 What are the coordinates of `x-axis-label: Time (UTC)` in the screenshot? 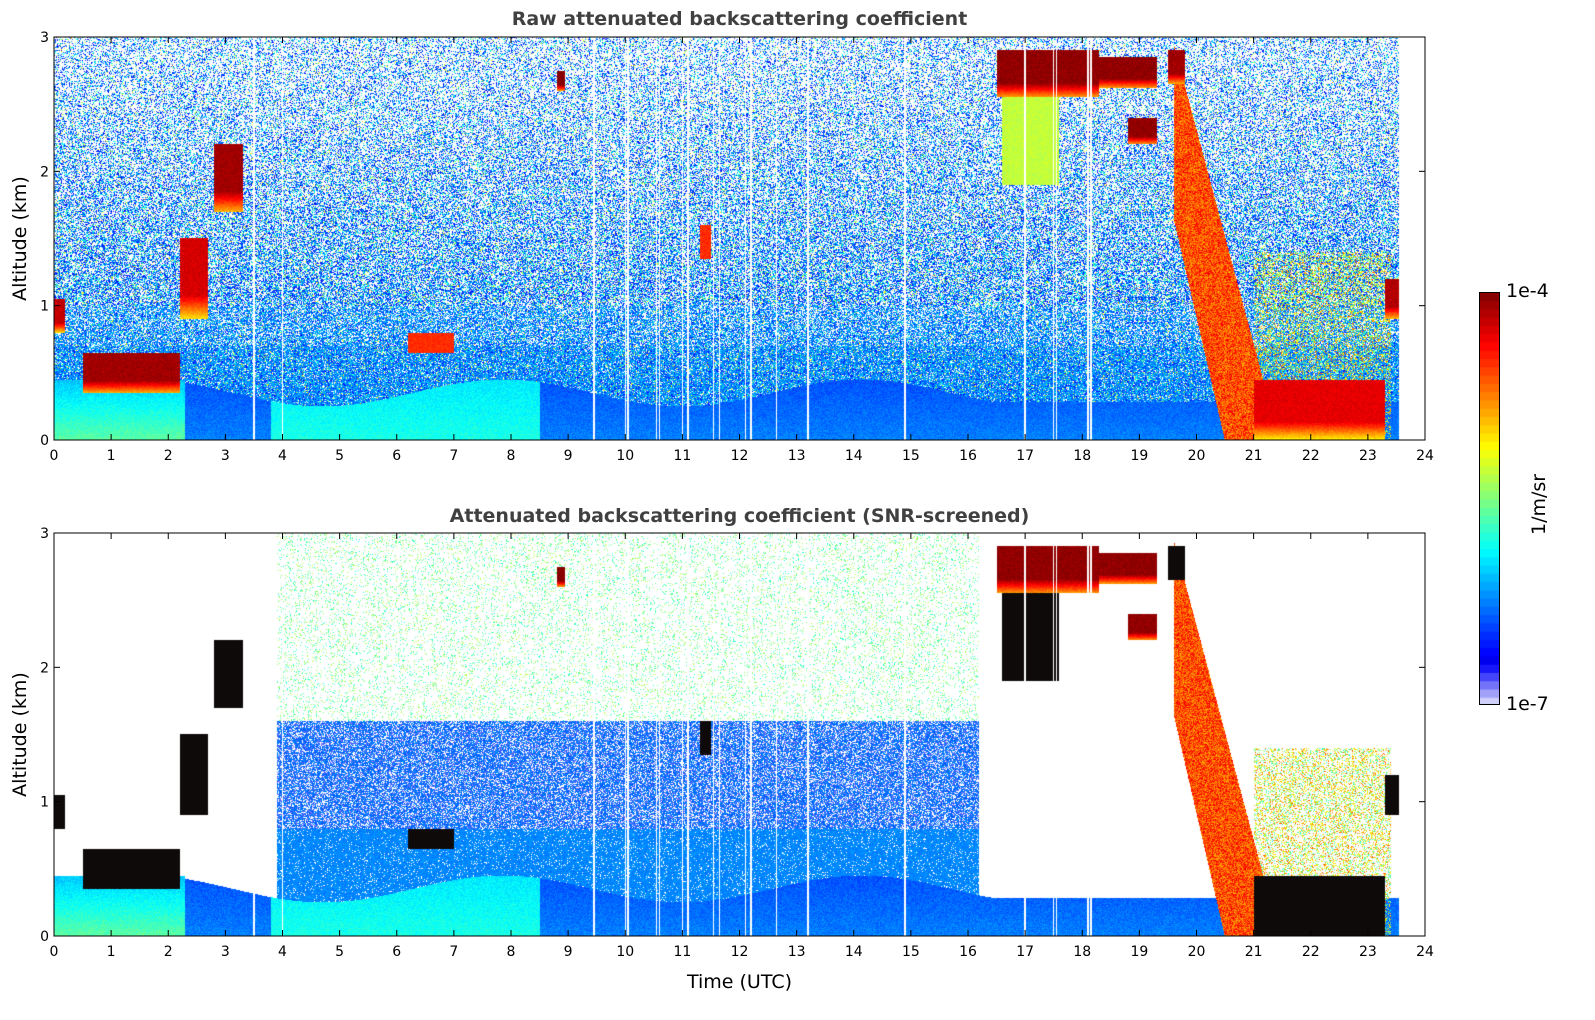 It's located at (739, 982).